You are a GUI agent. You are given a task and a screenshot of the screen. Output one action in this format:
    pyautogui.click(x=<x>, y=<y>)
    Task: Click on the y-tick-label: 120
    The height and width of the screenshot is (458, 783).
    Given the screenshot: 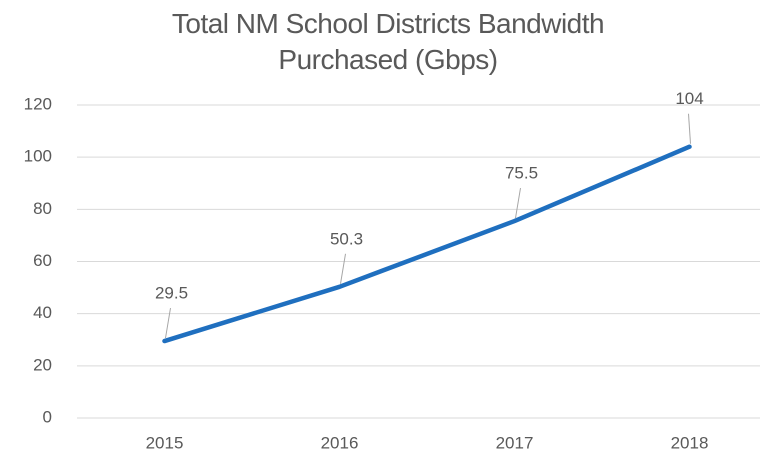 What is the action you would take?
    pyautogui.click(x=38, y=103)
    